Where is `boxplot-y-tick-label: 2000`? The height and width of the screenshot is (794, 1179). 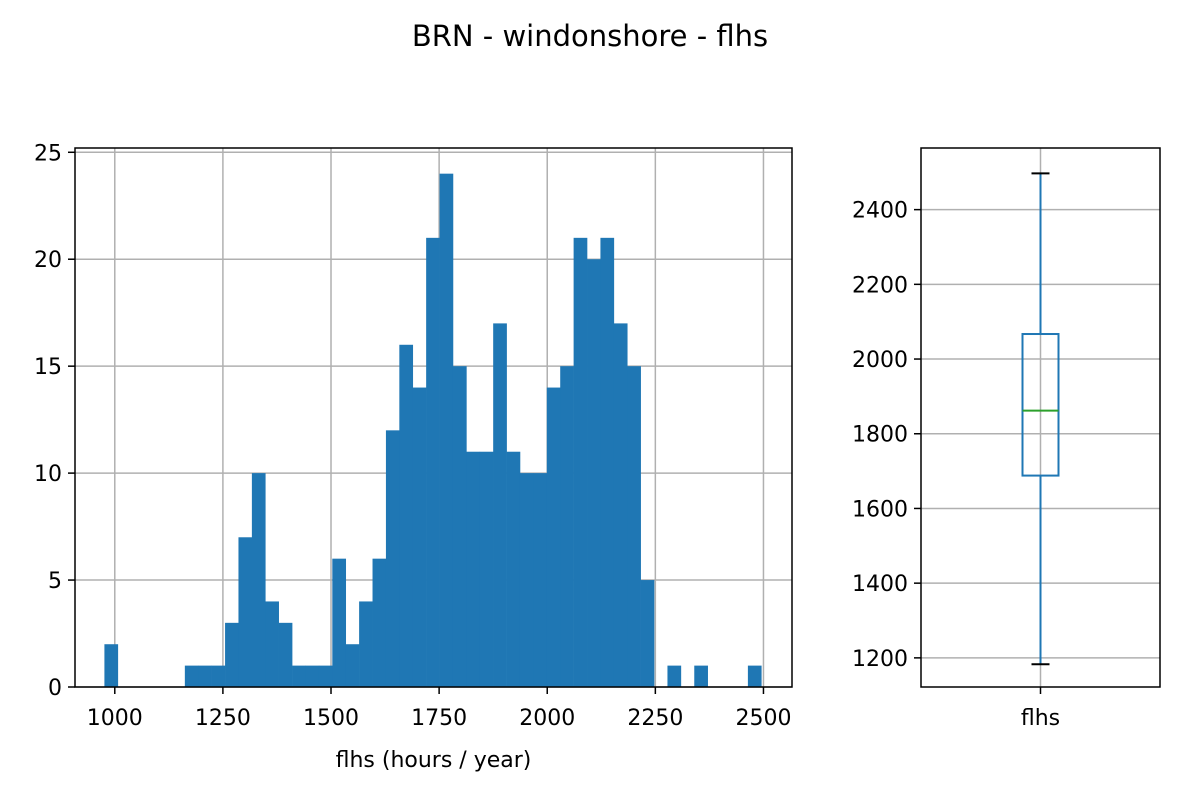
boxplot-y-tick-label: 2000 is located at coordinates (880, 360).